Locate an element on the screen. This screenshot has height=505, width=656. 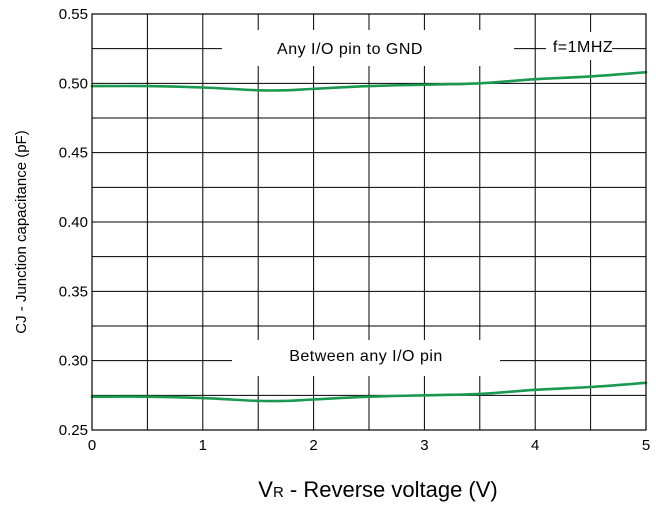
x-tick-label: 1 is located at coordinates (203, 445).